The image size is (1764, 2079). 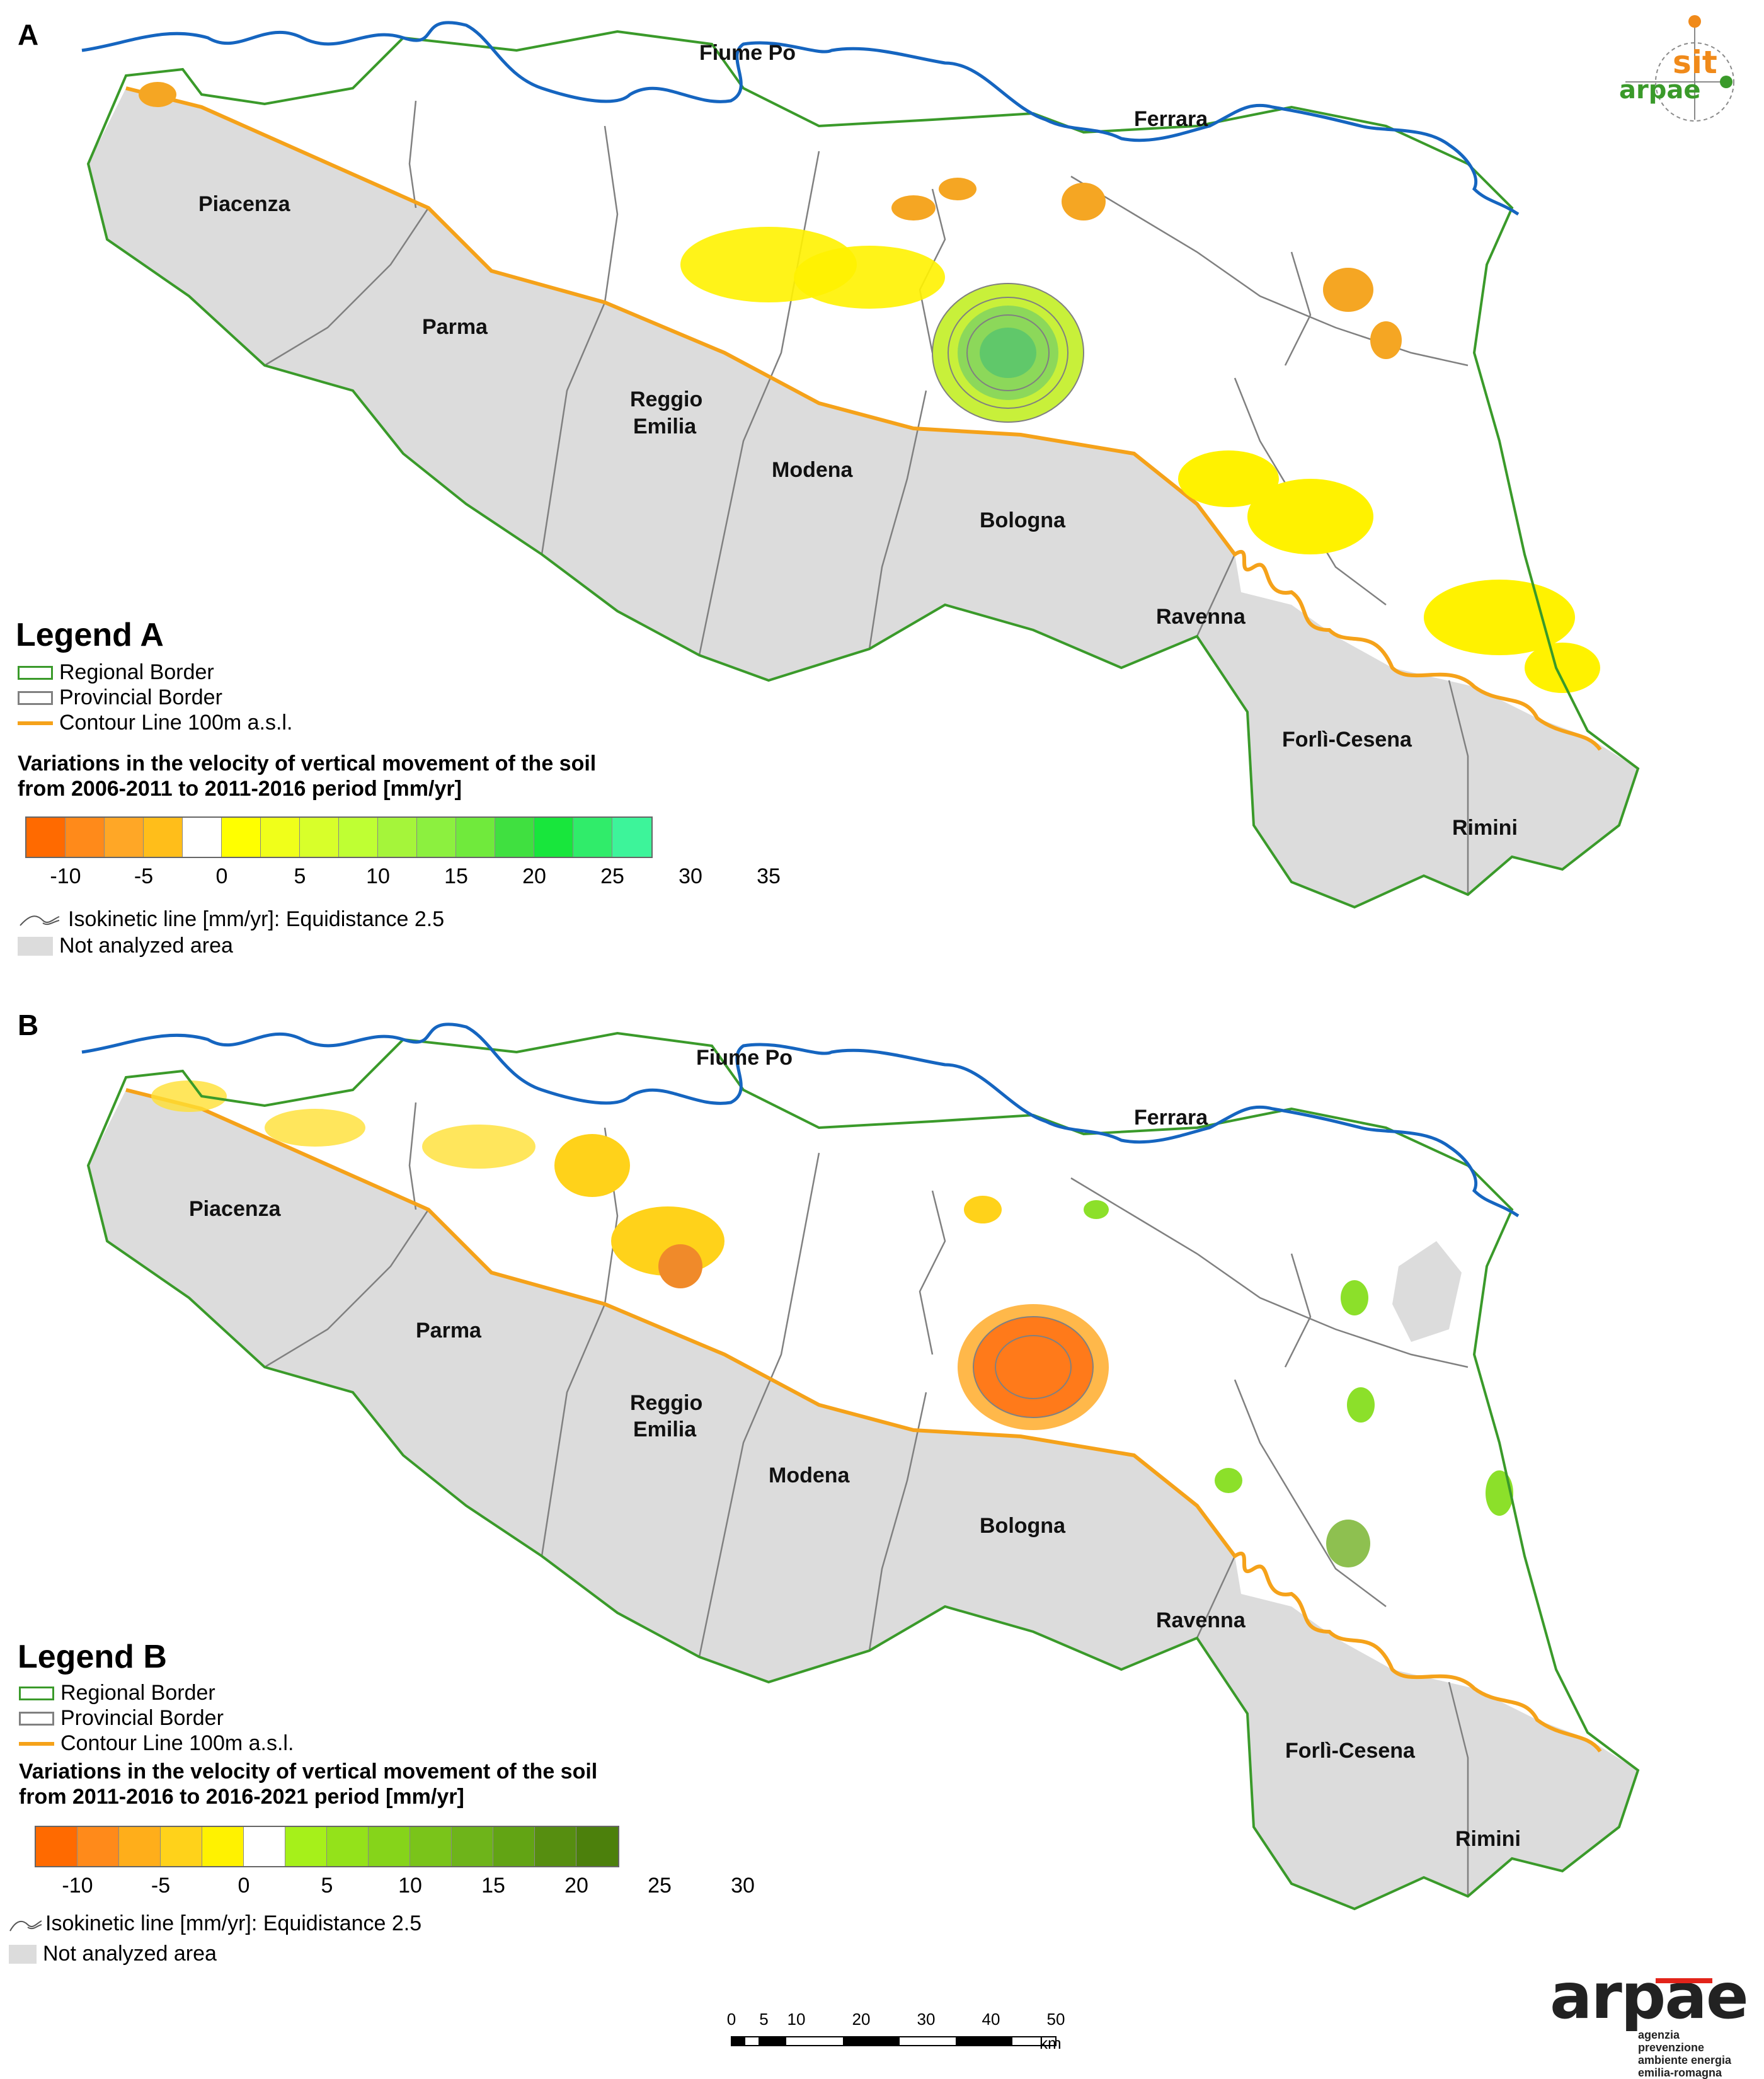 I want to click on sit-text: sit, so click(x=1695, y=62).